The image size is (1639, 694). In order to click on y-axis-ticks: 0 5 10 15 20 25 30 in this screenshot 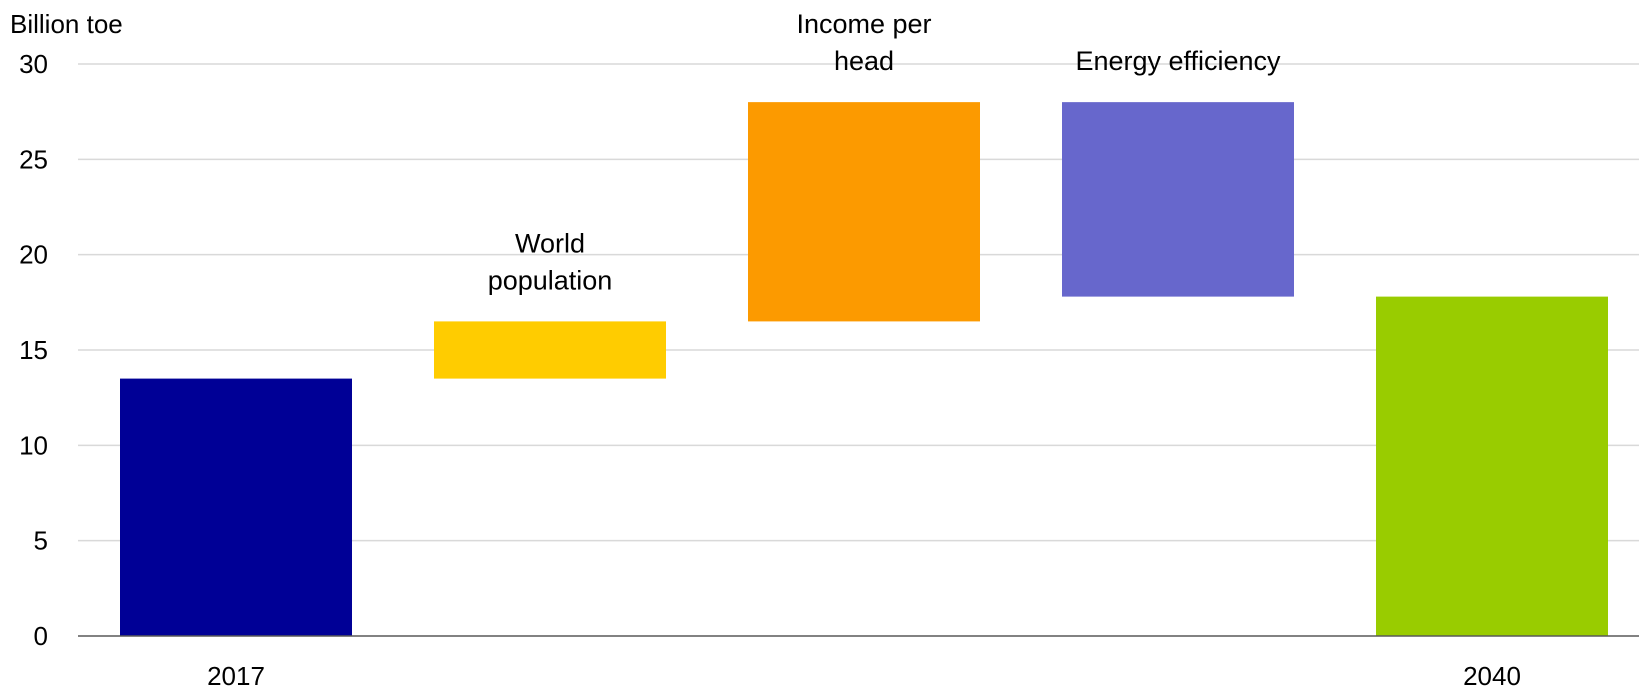, I will do `click(33, 350)`.